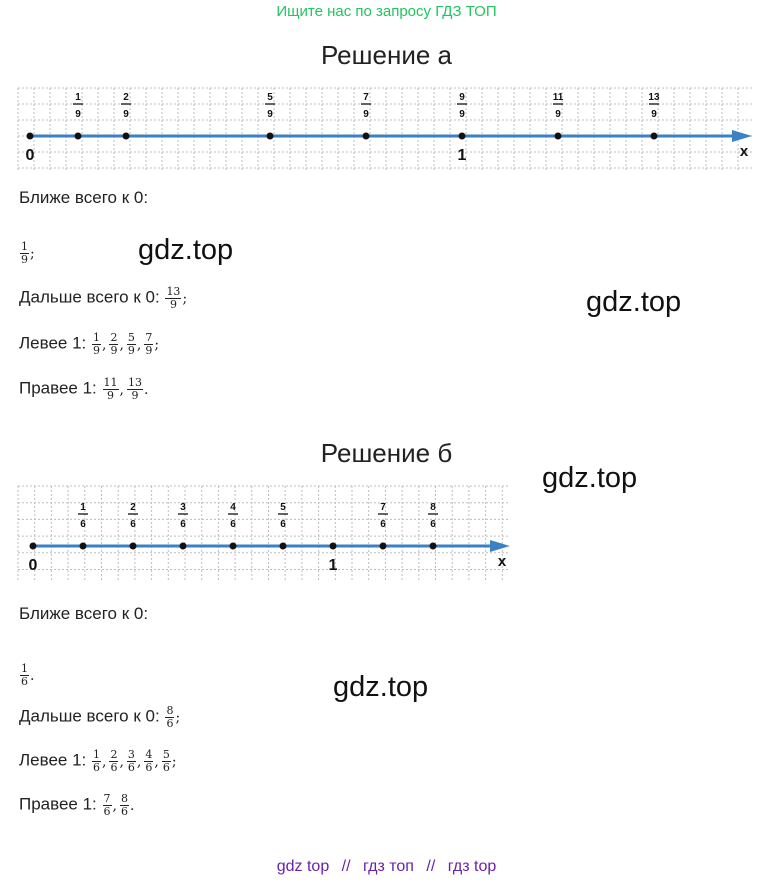 The height and width of the screenshot is (883, 773). What do you see at coordinates (98, 761) in the screenshot?
I see `b-left-of-one-line: Левее 1: 1 6, 2 6, 3 6, 4 6, 5 6;` at bounding box center [98, 761].